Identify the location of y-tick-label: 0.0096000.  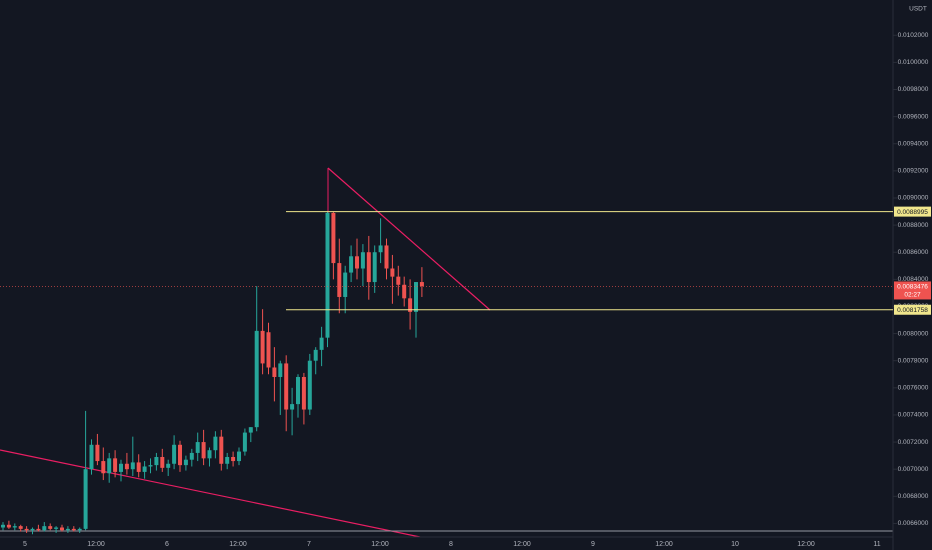
(913, 116).